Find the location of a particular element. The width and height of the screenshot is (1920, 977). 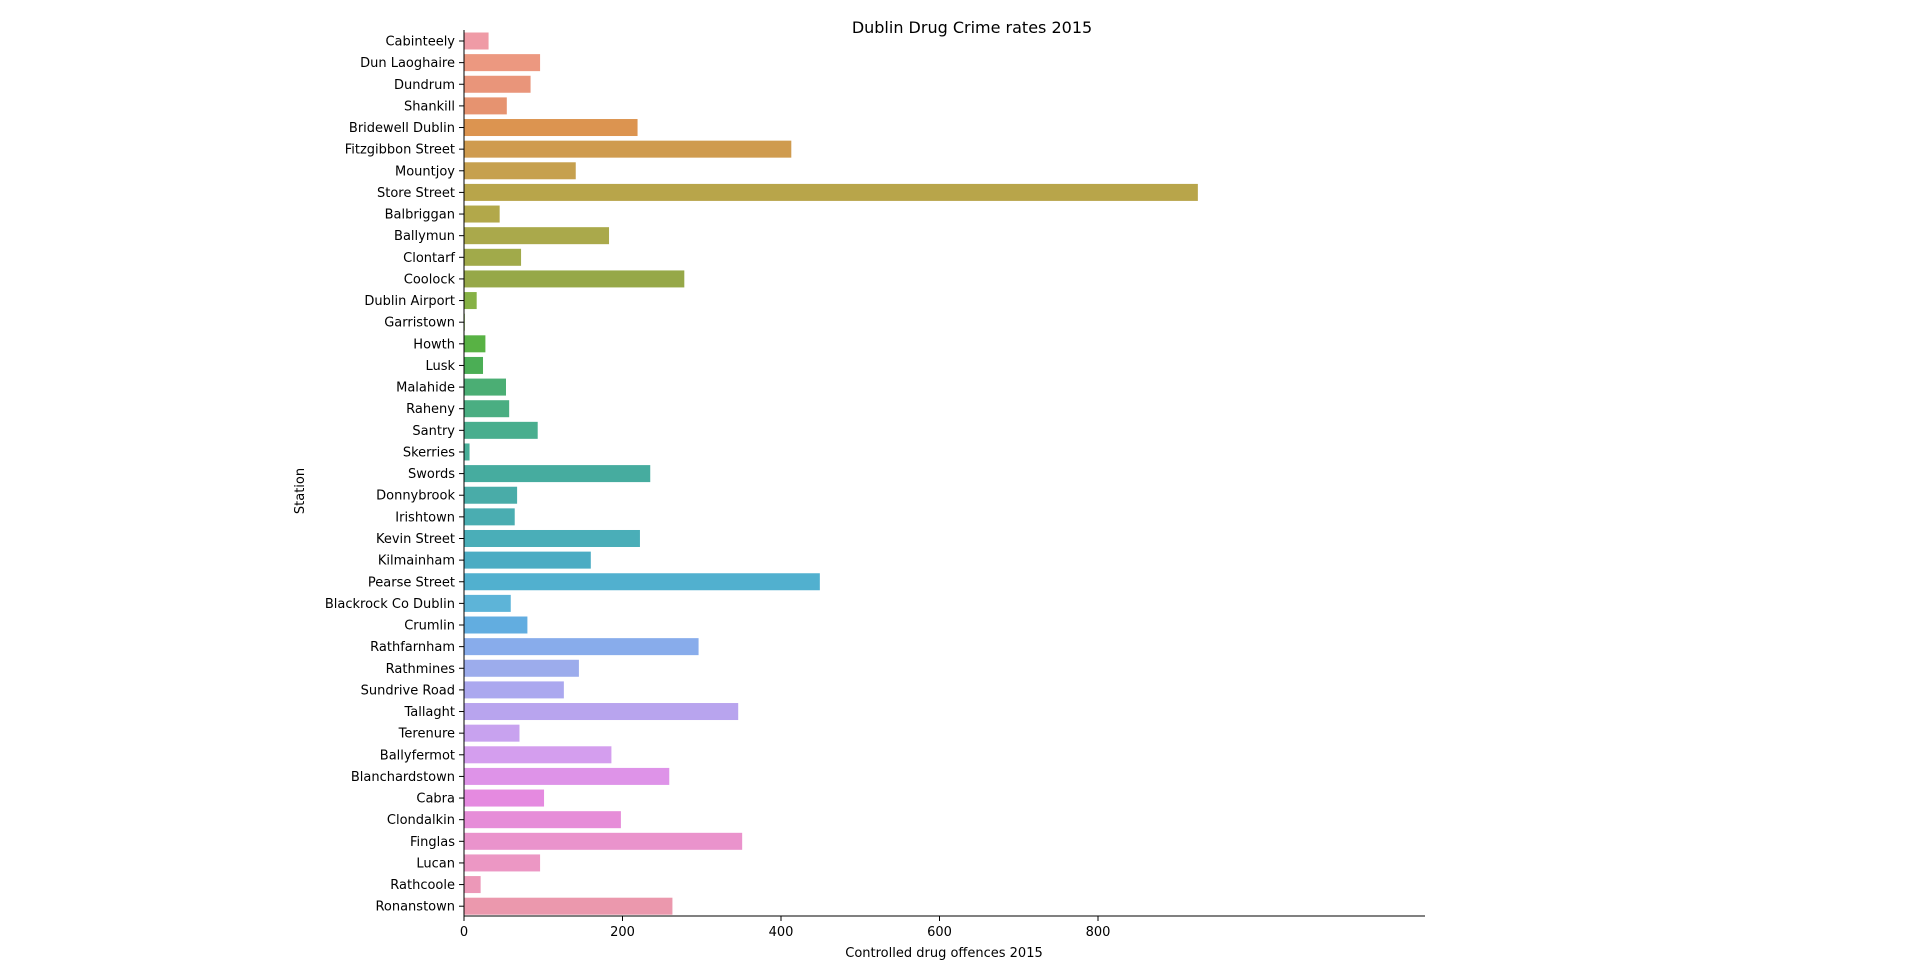

bar-blackrock-co-dublin is located at coordinates (487, 603).